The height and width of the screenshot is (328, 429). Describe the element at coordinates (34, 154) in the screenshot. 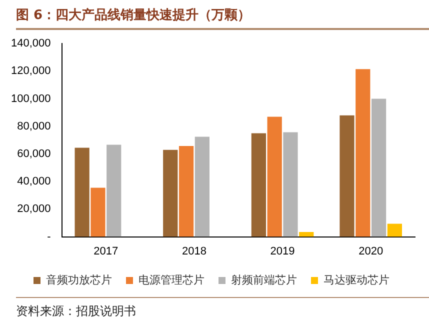

I see `y-tick-label: 60,000` at that location.